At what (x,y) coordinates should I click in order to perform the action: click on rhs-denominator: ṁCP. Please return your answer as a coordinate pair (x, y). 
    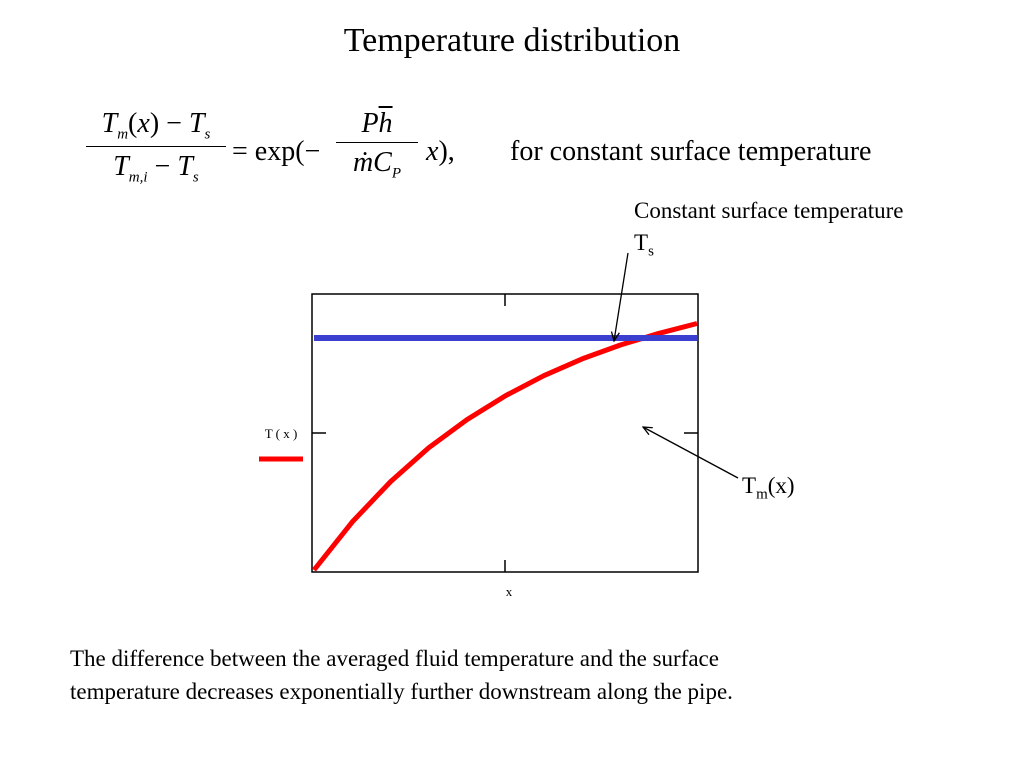
    Looking at the image, I should click on (377, 164).